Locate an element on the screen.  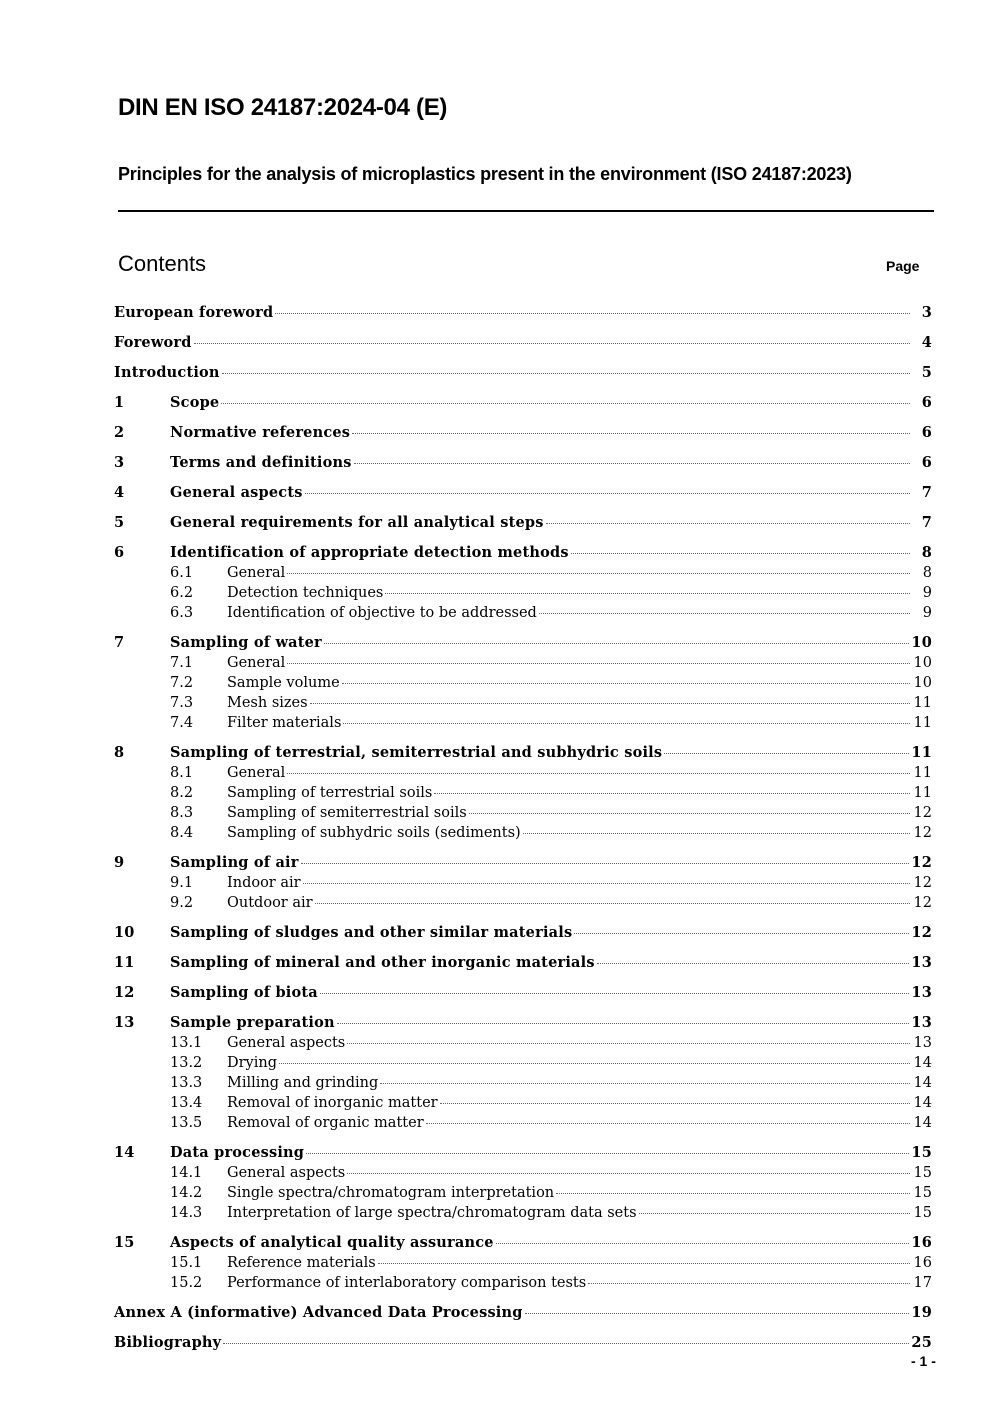
toc-entry: 4 General aspects 7 is located at coordinates (523, 493).